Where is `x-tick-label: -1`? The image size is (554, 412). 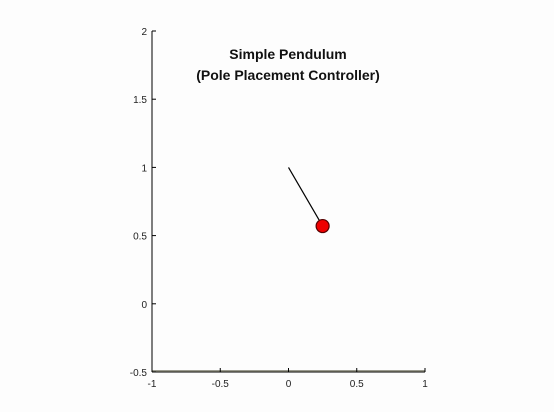
x-tick-label: -1 is located at coordinates (152, 384).